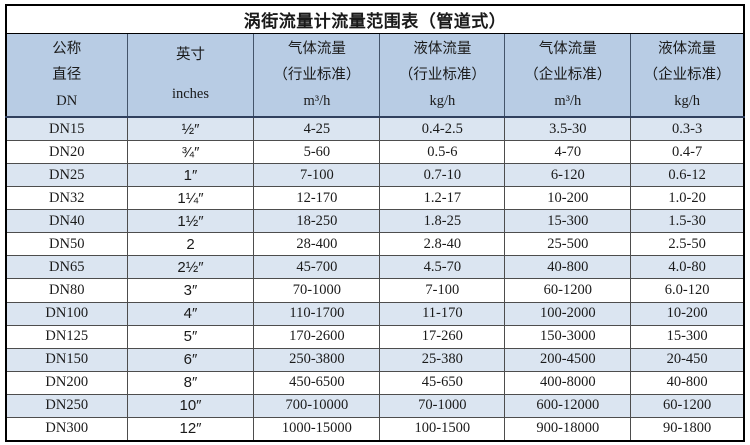  What do you see at coordinates (66, 429) in the screenshot?
I see `cell-dn: DN300` at bounding box center [66, 429].